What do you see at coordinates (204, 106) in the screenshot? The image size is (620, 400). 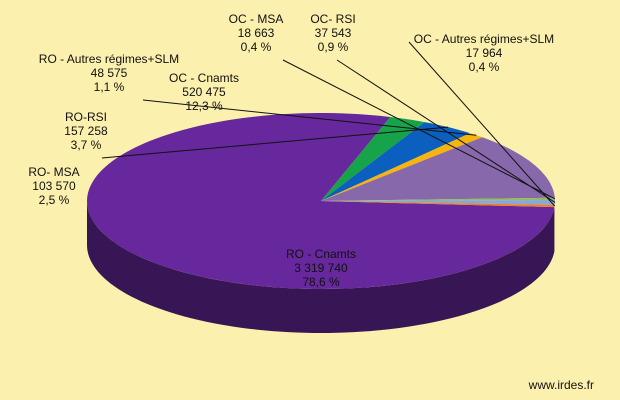 I see `slice-percent: 12,3 %` at bounding box center [204, 106].